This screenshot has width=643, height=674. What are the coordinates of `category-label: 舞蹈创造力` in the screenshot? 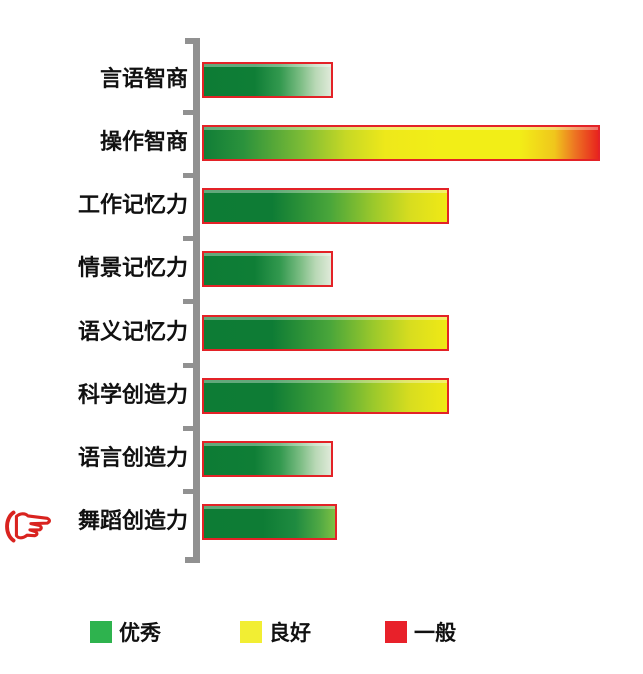 It's located at (132, 521).